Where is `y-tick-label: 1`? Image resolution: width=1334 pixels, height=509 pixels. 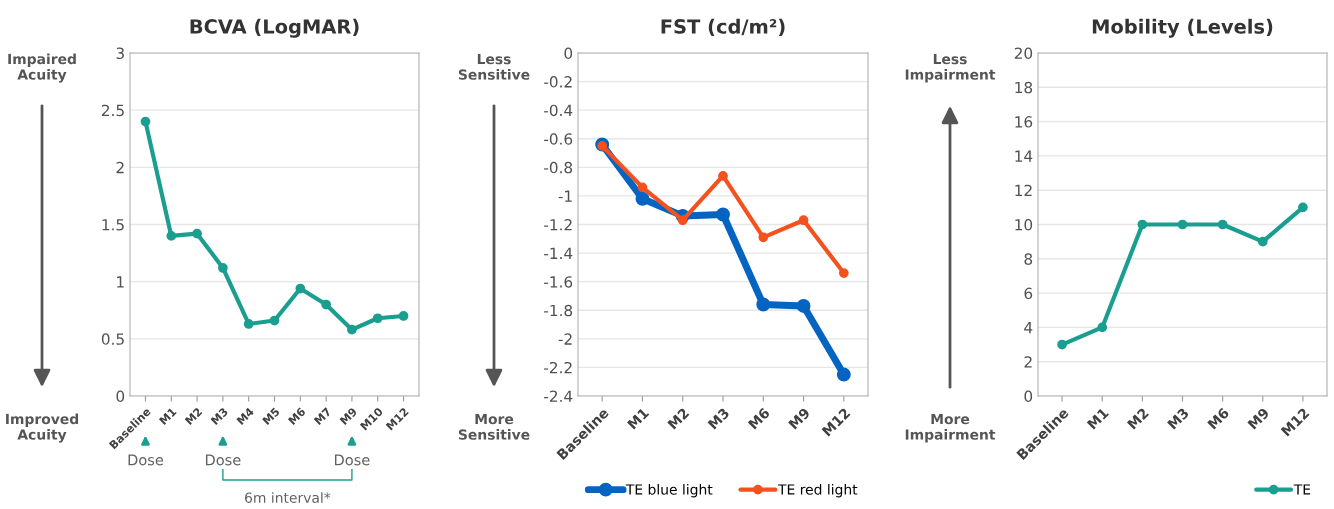
y-tick-label: 1 is located at coordinates (120, 282).